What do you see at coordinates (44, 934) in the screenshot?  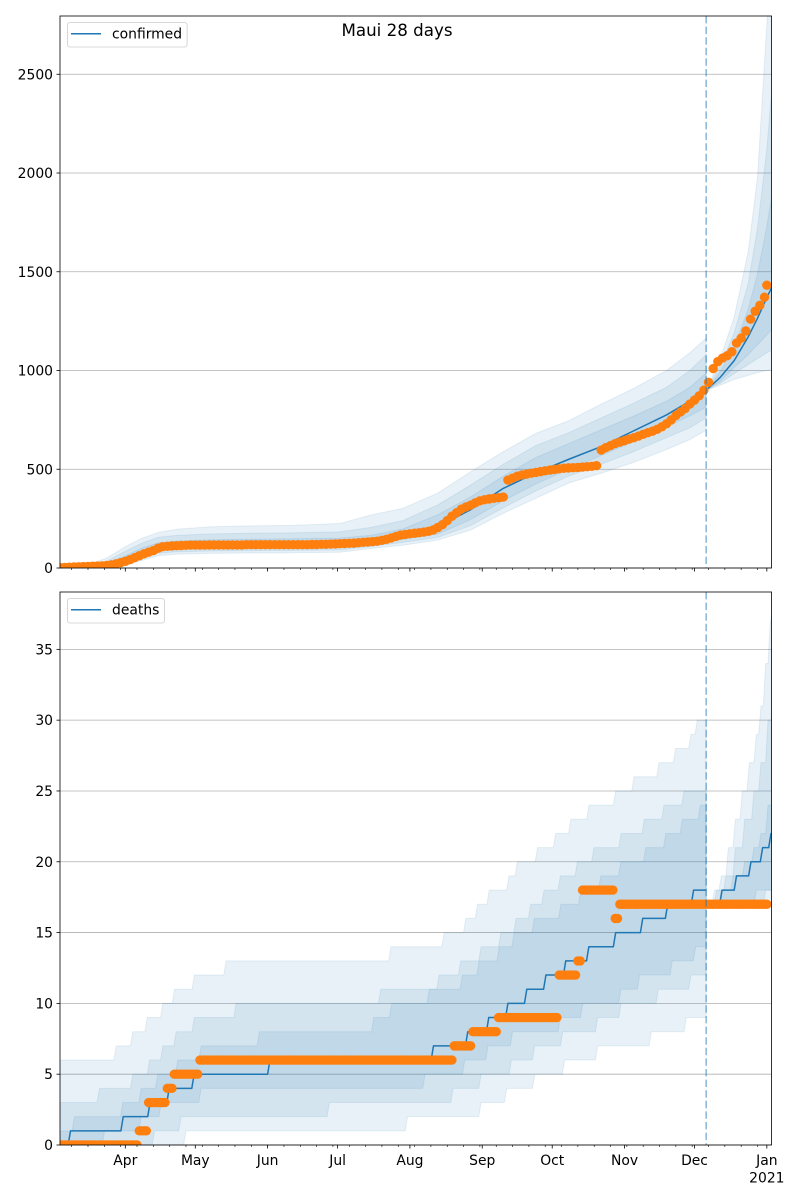 I see `y-tick-label: 15` at bounding box center [44, 934].